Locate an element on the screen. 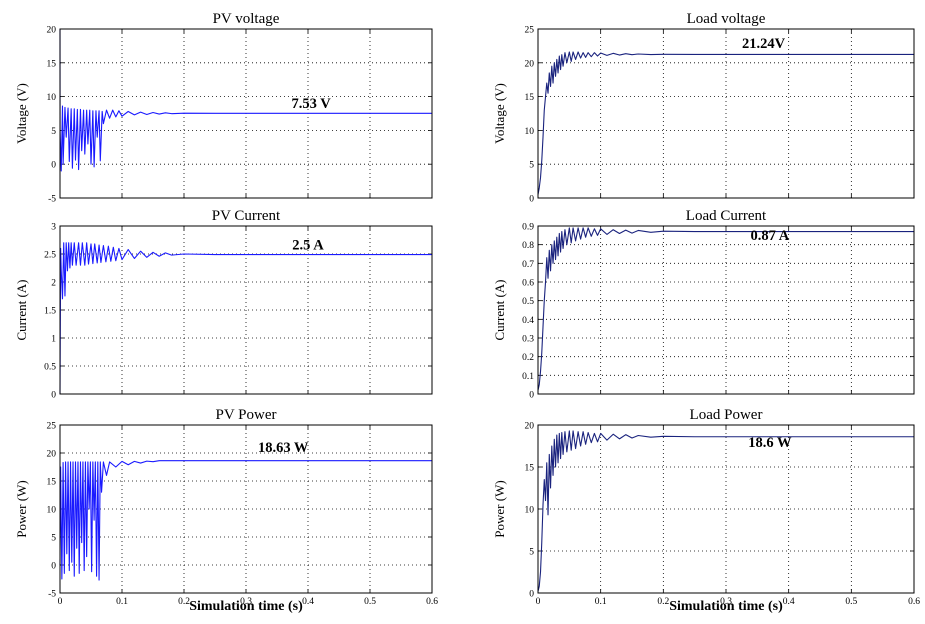 This screenshot has height=624, width=925. chart-title: PV Current is located at coordinates (246, 216).